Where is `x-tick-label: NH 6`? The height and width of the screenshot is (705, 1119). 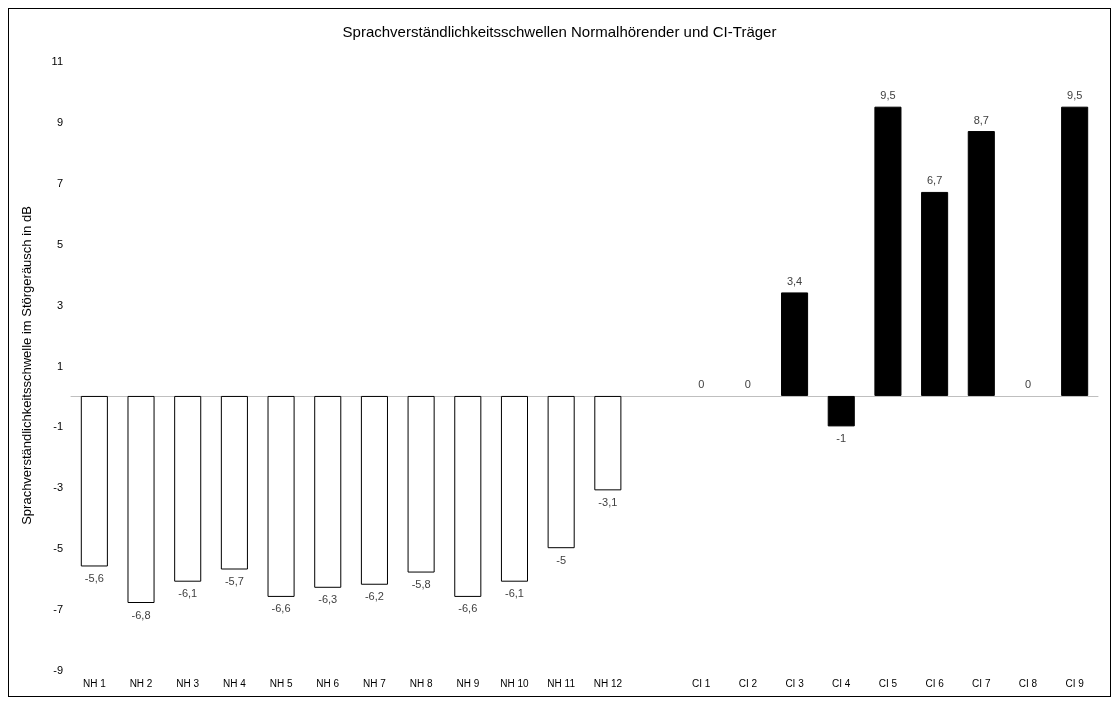
x-tick-label: NH 6 is located at coordinates (328, 683).